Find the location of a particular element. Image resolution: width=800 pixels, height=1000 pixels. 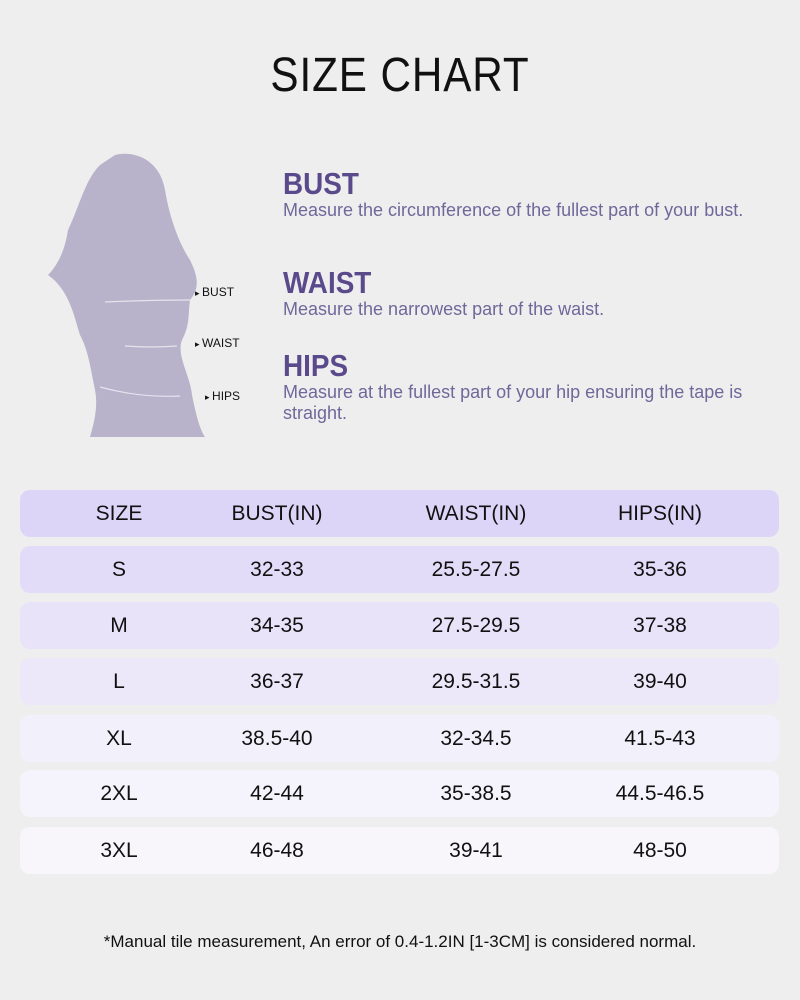

figure-label-hips: HIPS is located at coordinates (222, 396).